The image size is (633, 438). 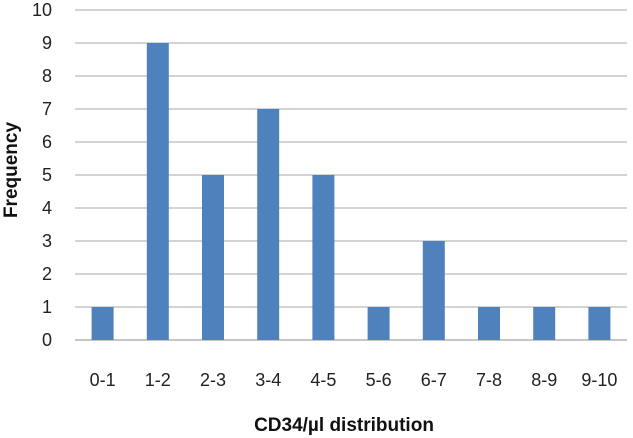 What do you see at coordinates (489, 380) in the screenshot?
I see `x-tick-label: 7-8` at bounding box center [489, 380].